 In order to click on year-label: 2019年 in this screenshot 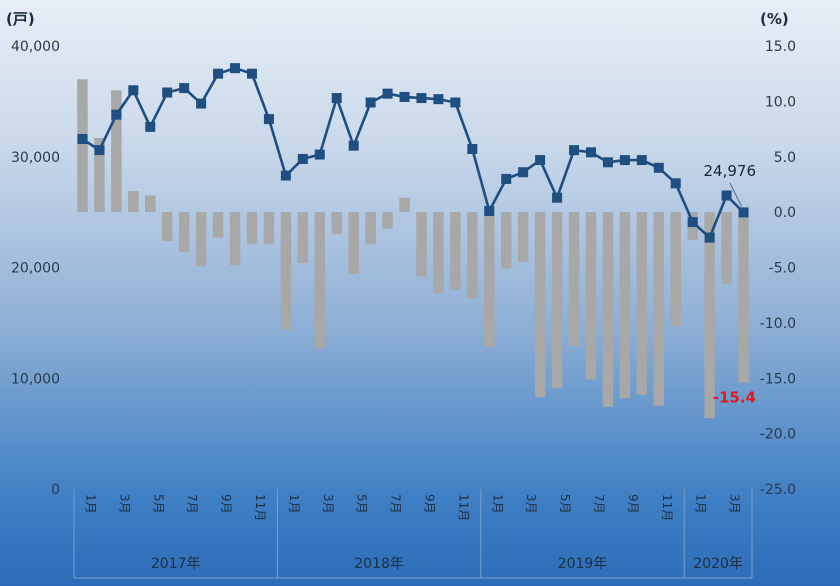, I will do `click(583, 564)`.